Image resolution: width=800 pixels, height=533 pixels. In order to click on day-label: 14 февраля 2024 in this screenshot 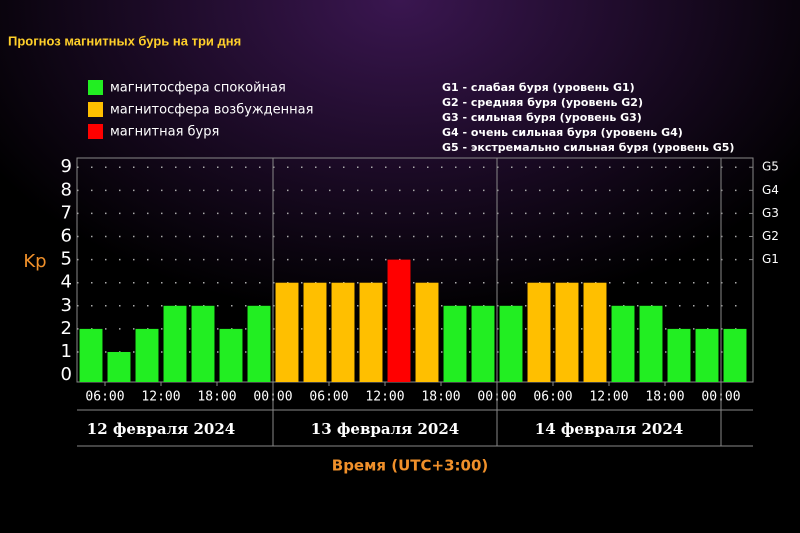, I will do `click(609, 429)`.